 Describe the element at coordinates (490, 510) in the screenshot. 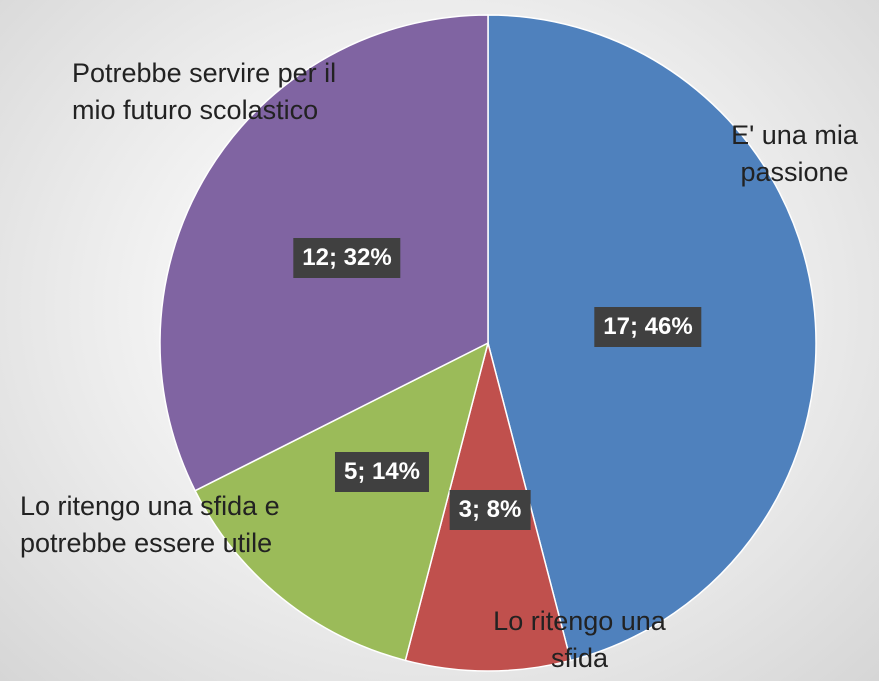

I see `data-label: 3; 8%` at that location.